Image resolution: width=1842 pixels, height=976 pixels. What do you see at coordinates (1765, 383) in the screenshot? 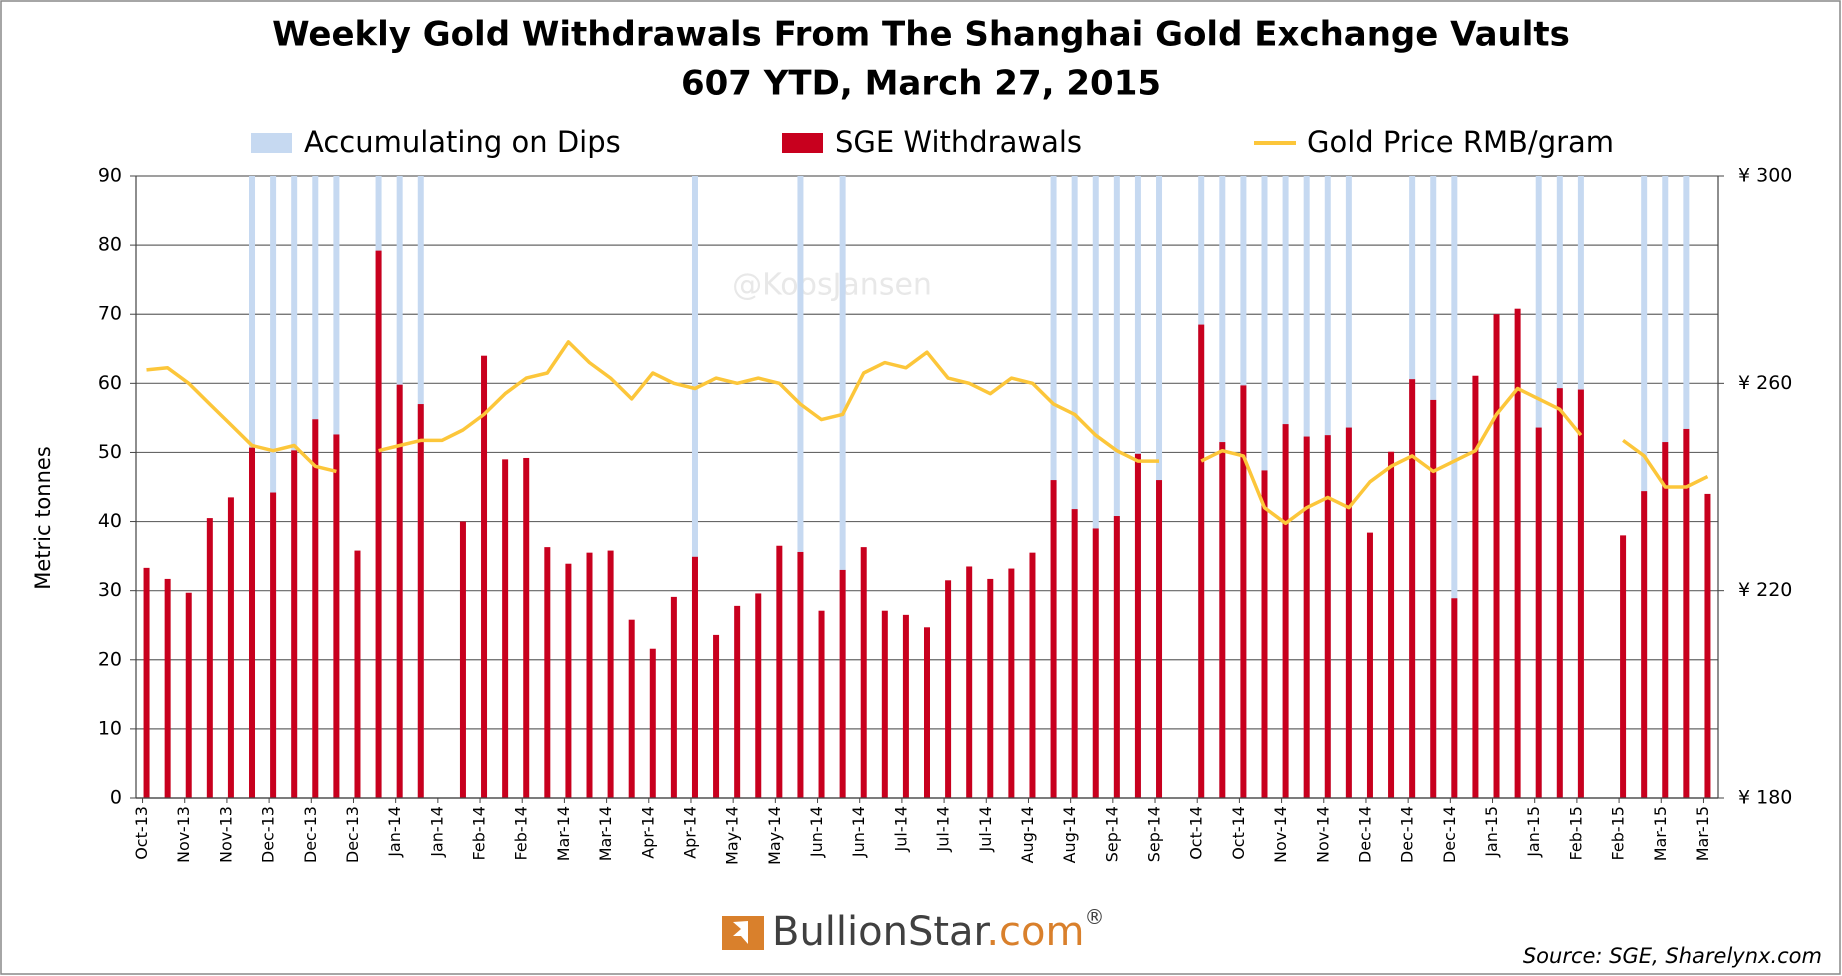
I see `y2-tick-label: ¥ 260` at bounding box center [1765, 383].